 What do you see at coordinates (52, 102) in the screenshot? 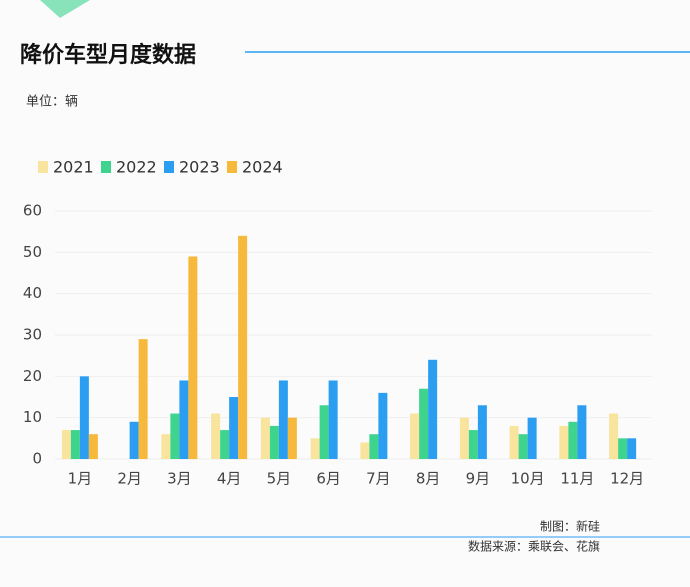
I see `unit-label: 单位：辆` at bounding box center [52, 102].